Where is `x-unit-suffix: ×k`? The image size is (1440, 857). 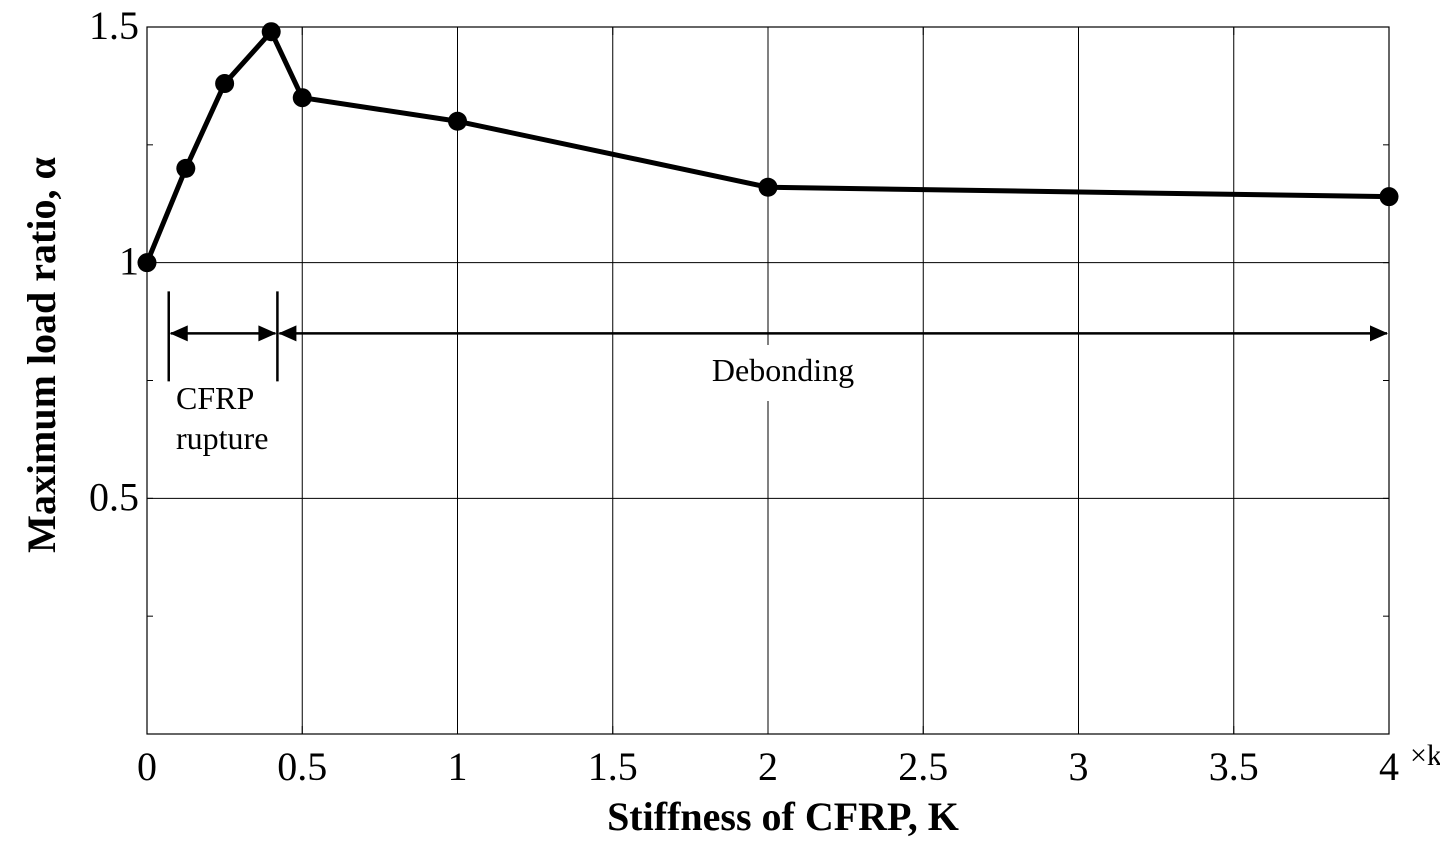
x-unit-suffix: ×k is located at coordinates (1425, 755).